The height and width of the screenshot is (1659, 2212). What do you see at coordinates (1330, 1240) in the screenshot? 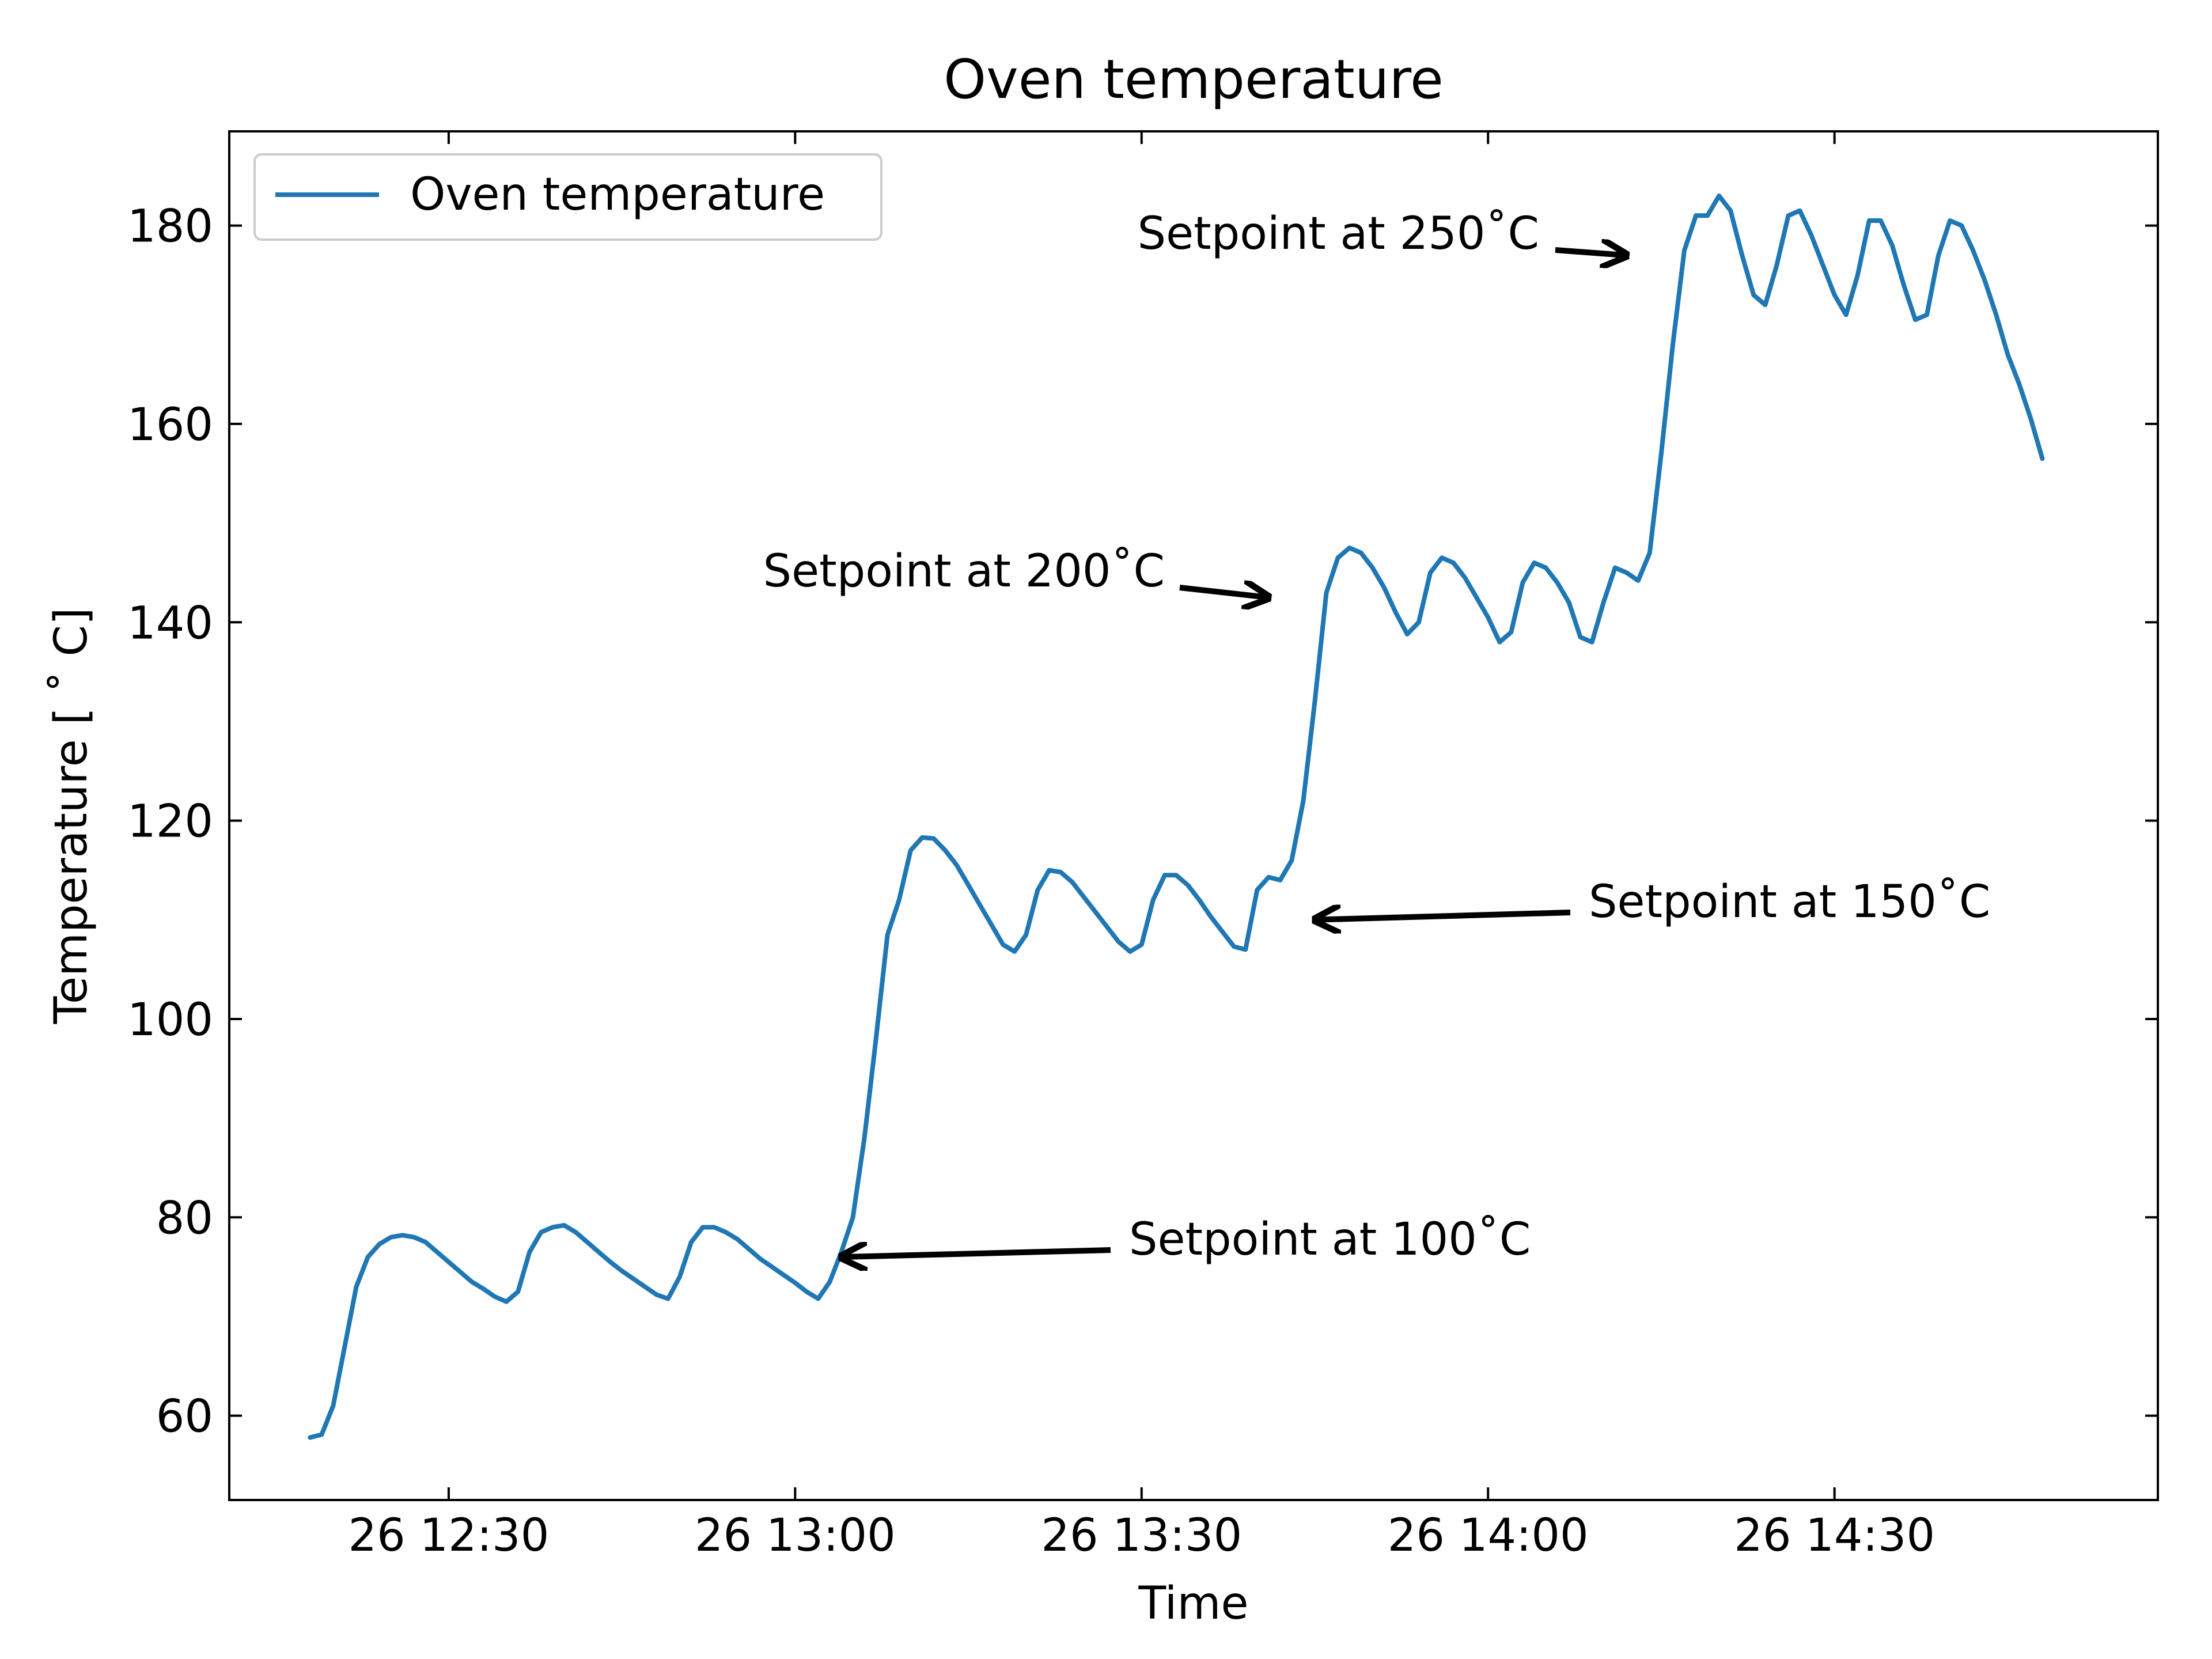
I see `annotation-text: Setpoint at 100˚C` at bounding box center [1330, 1240].